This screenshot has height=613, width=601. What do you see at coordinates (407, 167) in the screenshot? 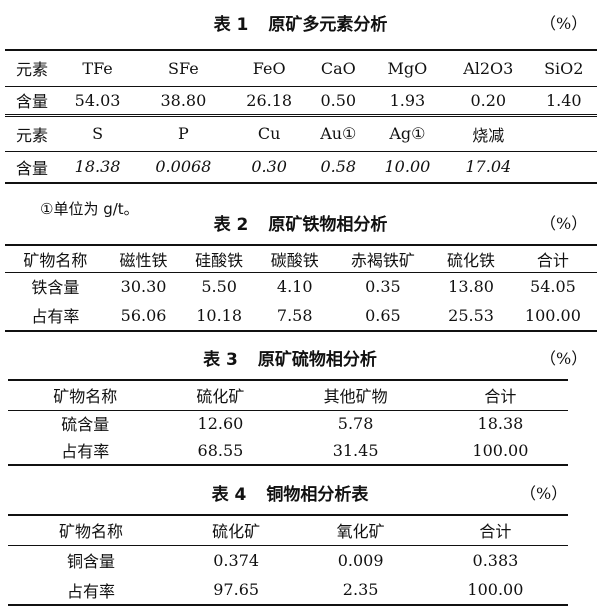
I see `table-cell: 10.00` at bounding box center [407, 167].